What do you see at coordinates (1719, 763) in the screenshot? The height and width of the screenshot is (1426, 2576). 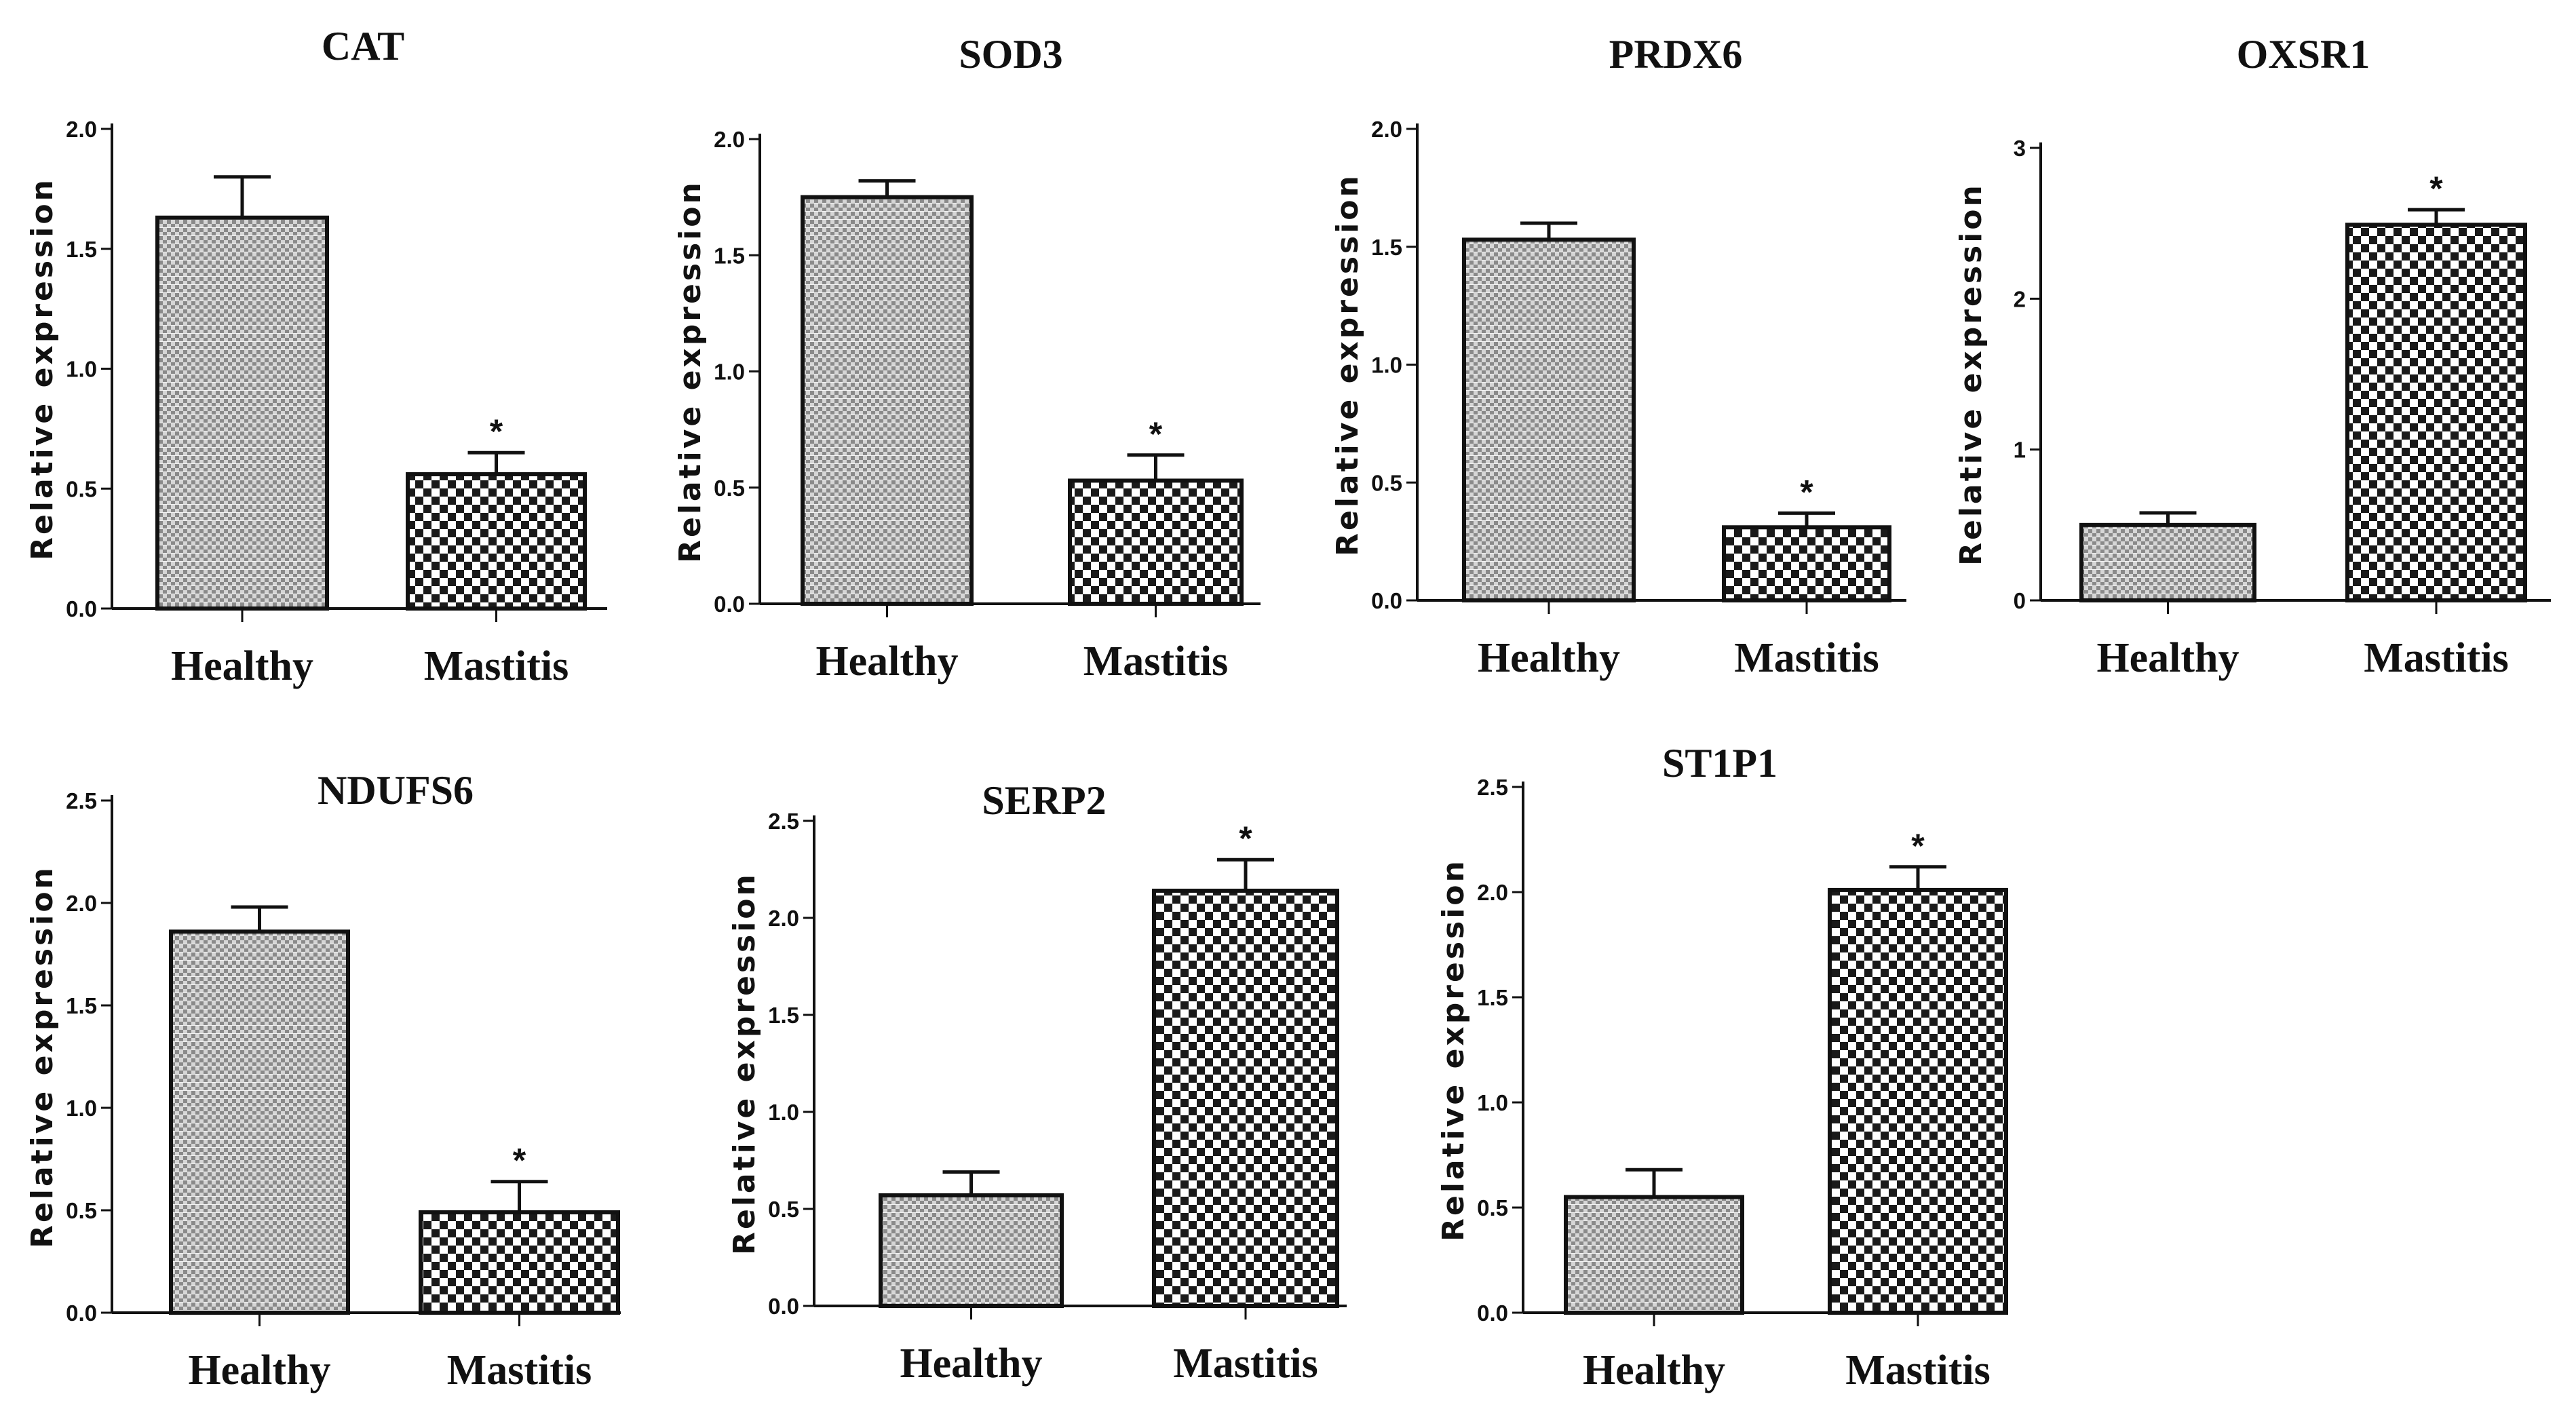 I see `chart-title: ST1P1` at bounding box center [1719, 763].